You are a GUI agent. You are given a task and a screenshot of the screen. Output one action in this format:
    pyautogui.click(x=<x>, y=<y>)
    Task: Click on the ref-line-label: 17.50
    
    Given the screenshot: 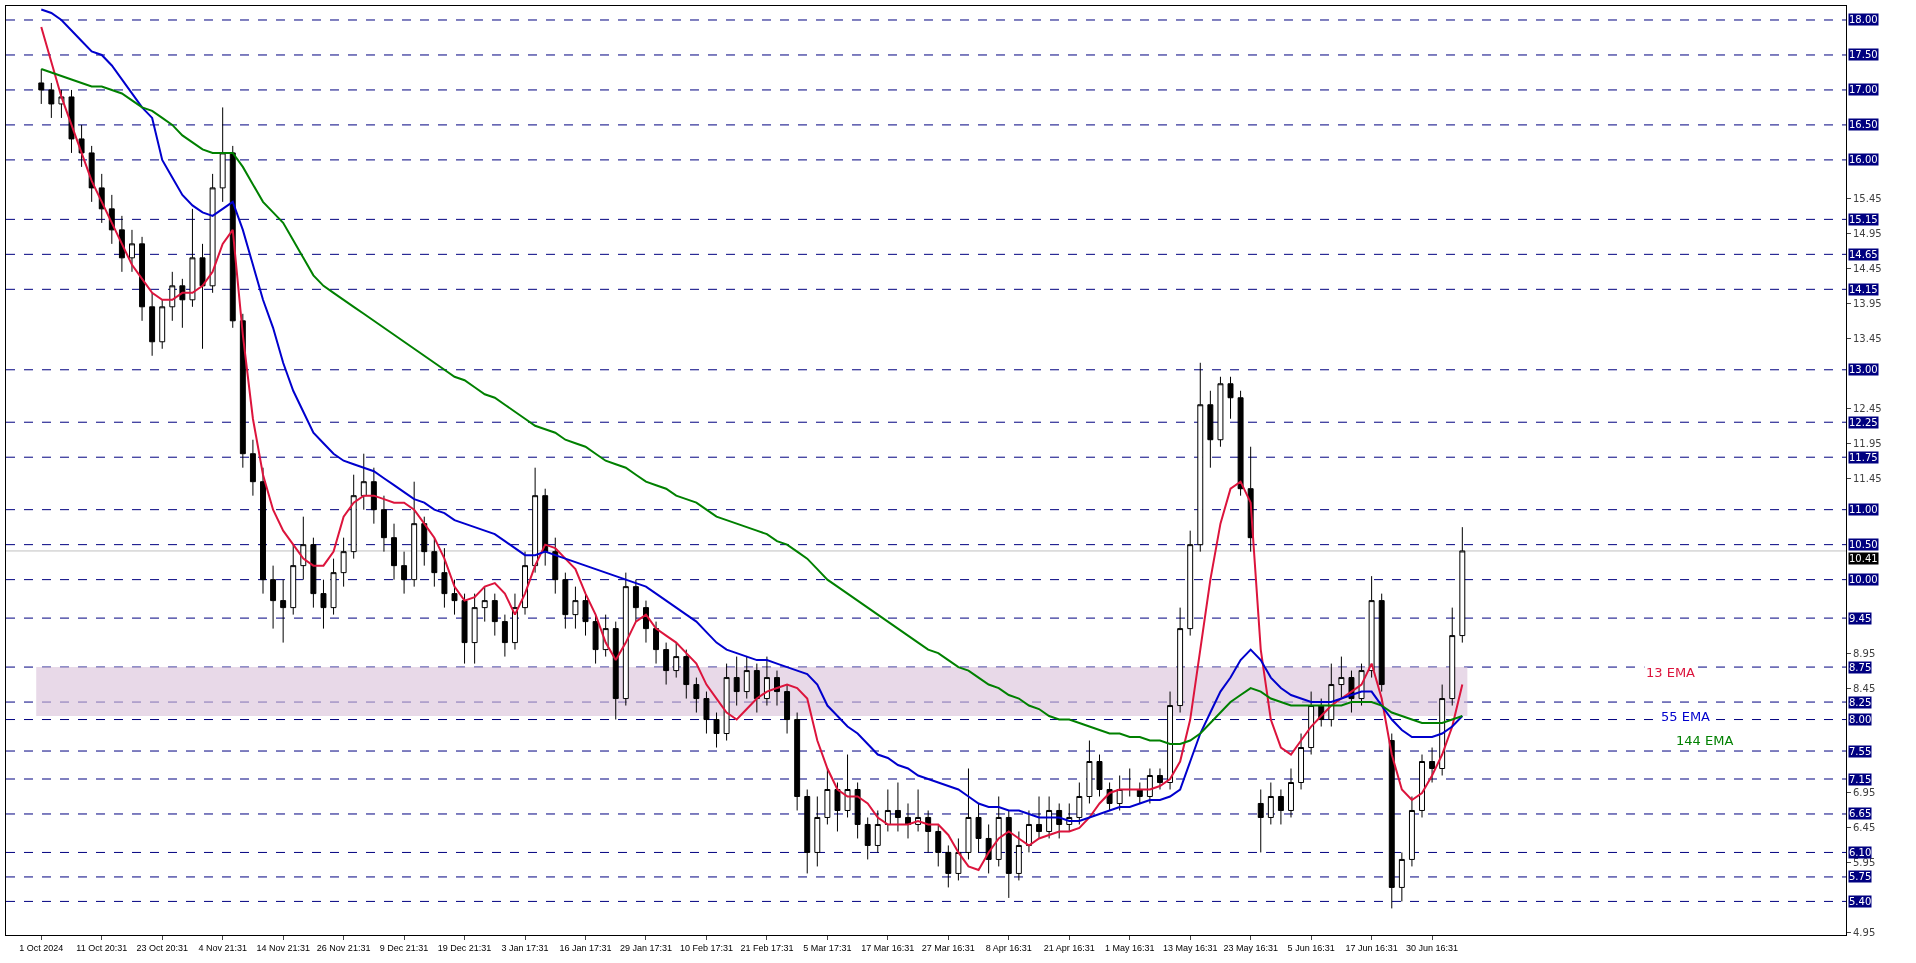 What is the action you would take?
    pyautogui.click(x=1863, y=54)
    